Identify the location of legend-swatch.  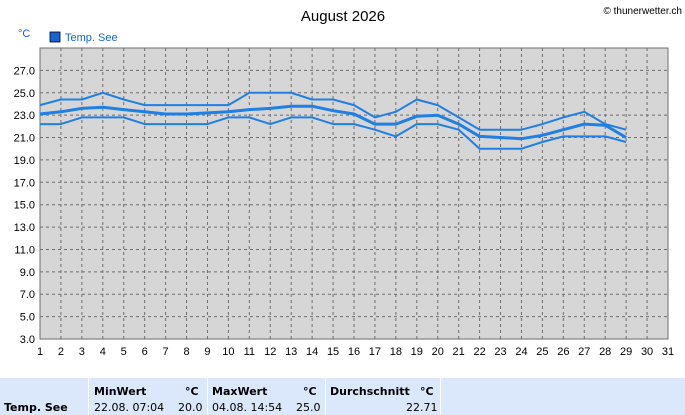
(55, 37).